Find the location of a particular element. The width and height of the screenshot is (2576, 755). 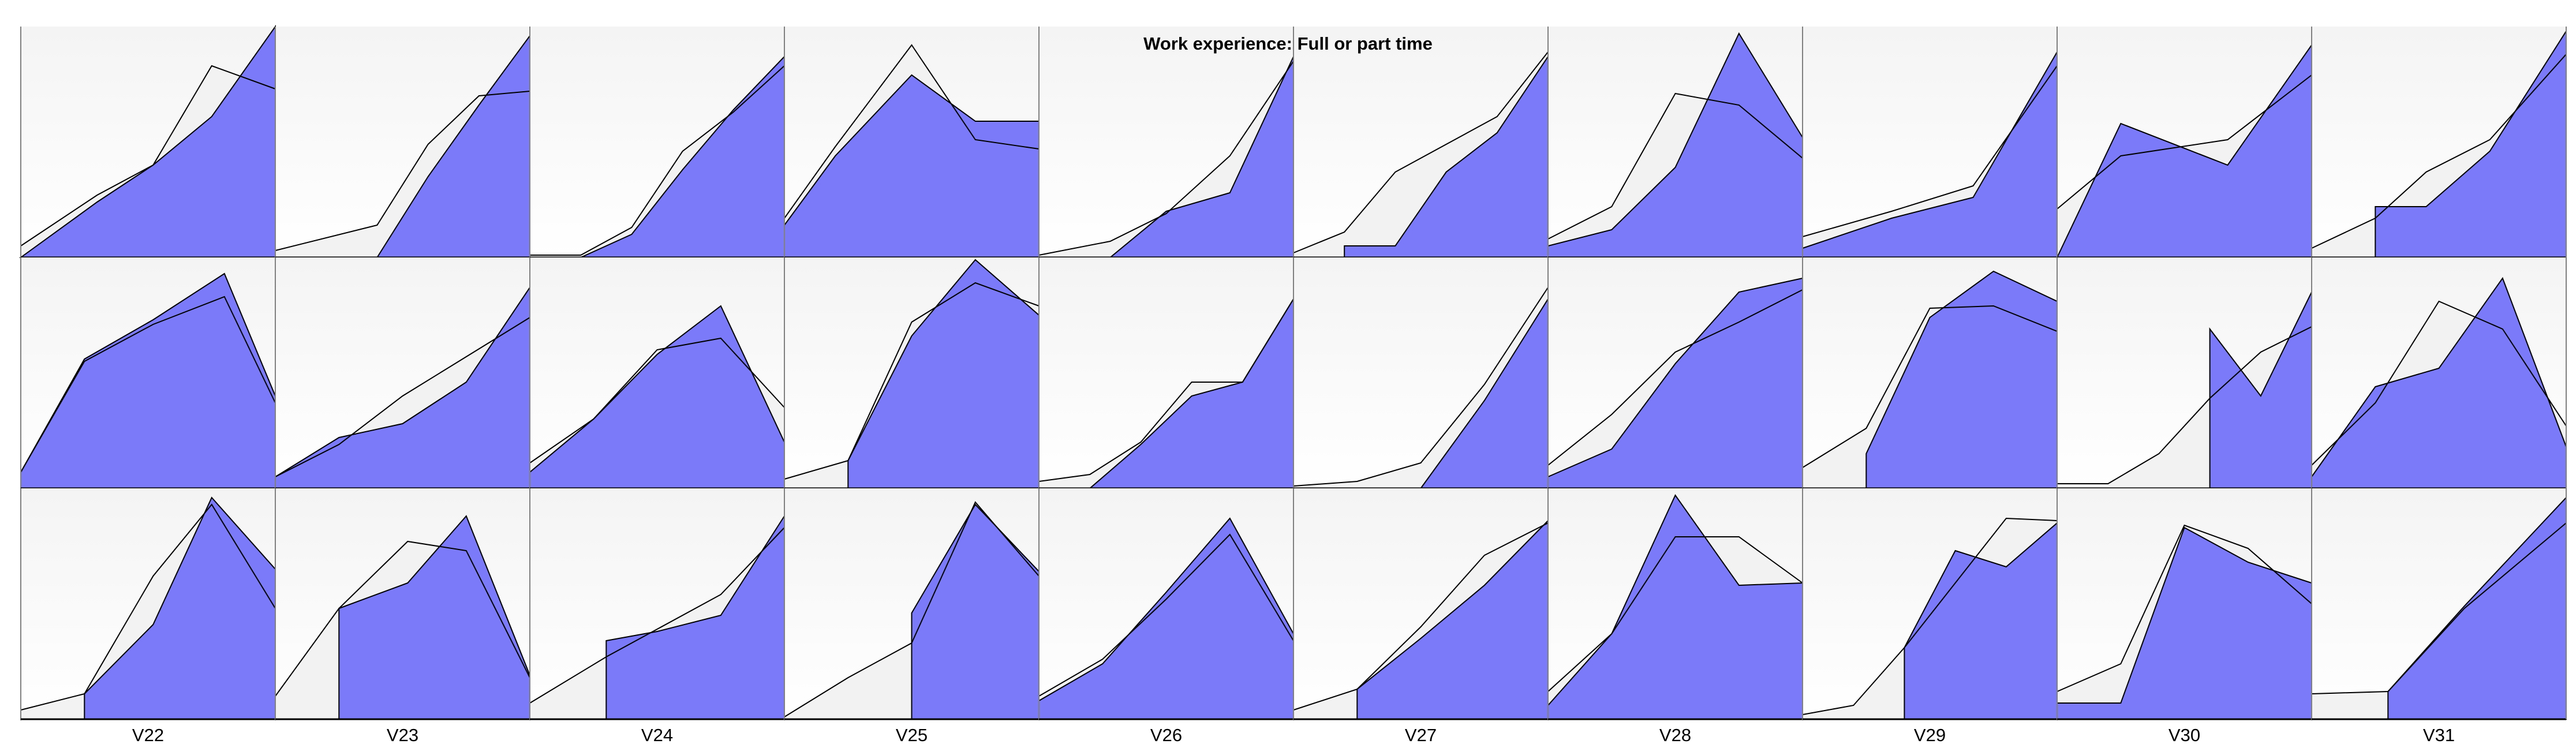

reference-line-v6 is located at coordinates (1166, 158).